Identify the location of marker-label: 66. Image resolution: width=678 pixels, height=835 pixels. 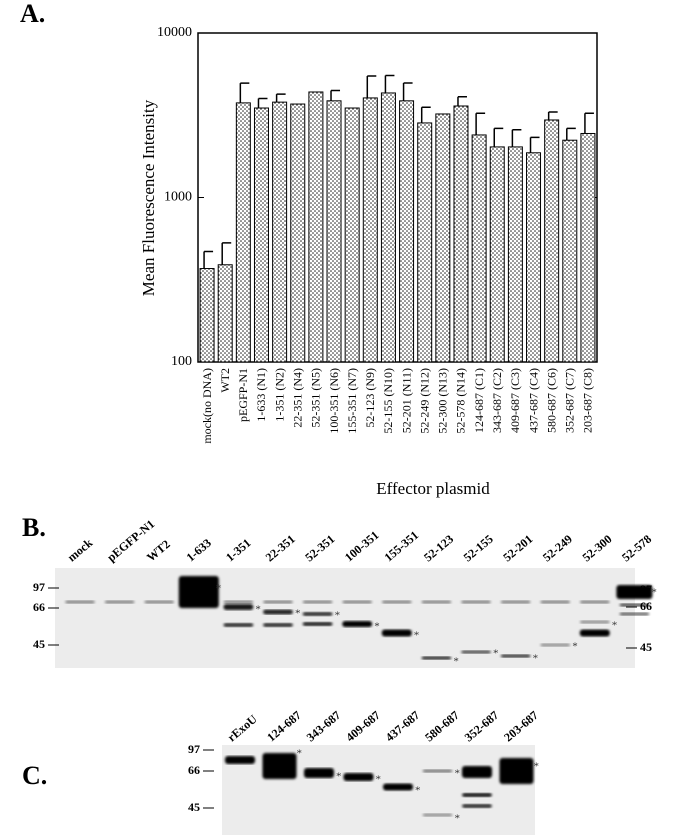
(194, 770).